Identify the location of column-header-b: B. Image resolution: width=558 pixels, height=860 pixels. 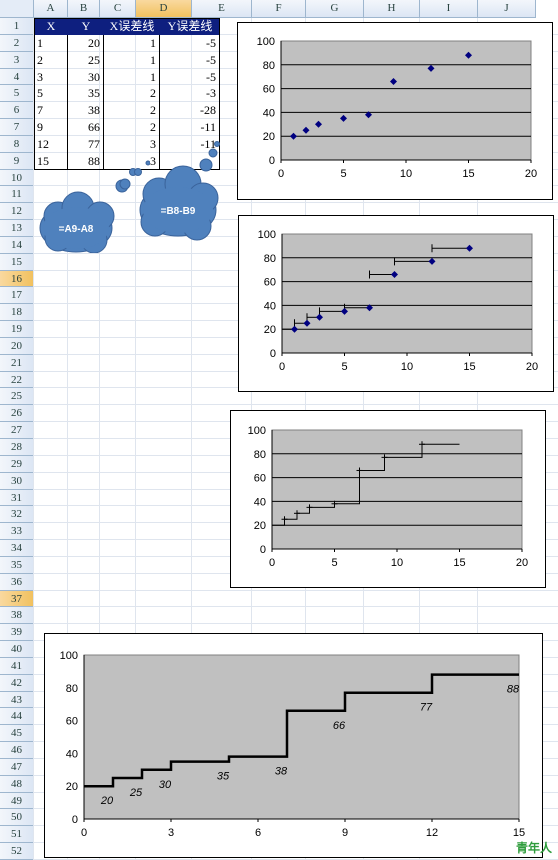
(84, 9).